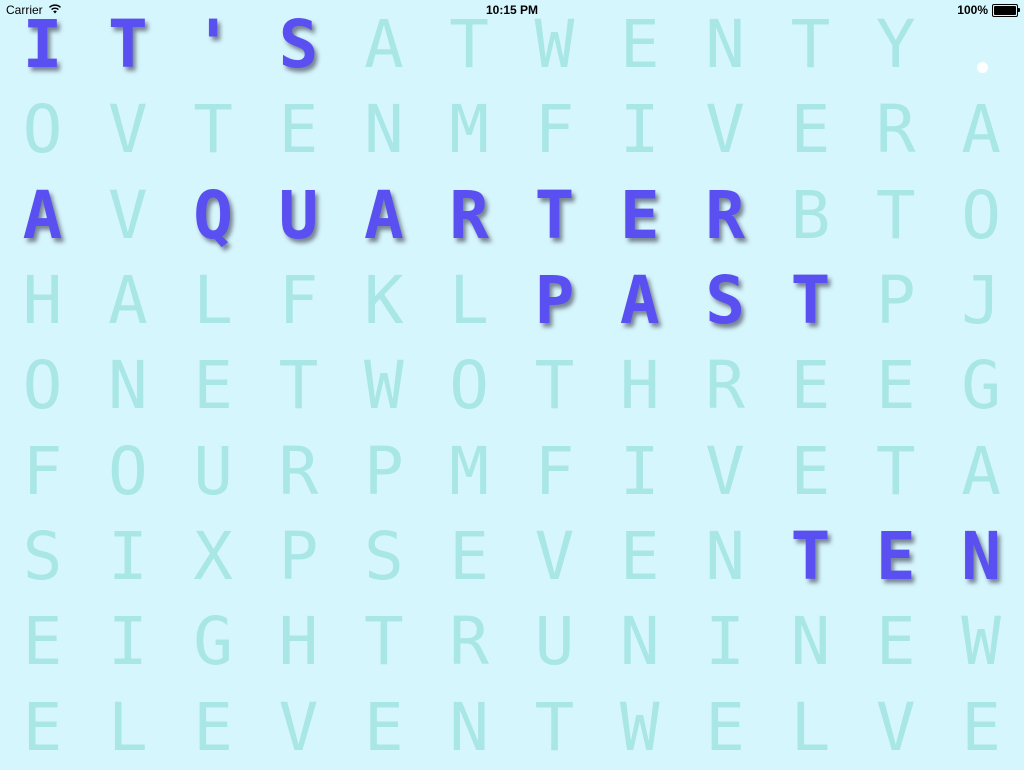 The width and height of the screenshot is (1024, 770). What do you see at coordinates (213, 215) in the screenshot?
I see `grid-letter-lit: Q` at bounding box center [213, 215].